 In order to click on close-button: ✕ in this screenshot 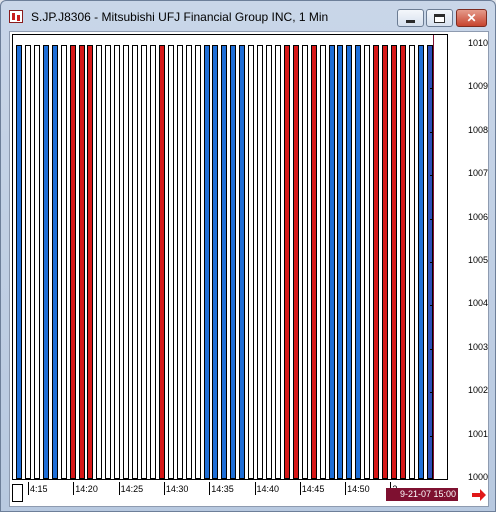, I will do `click(471, 18)`.